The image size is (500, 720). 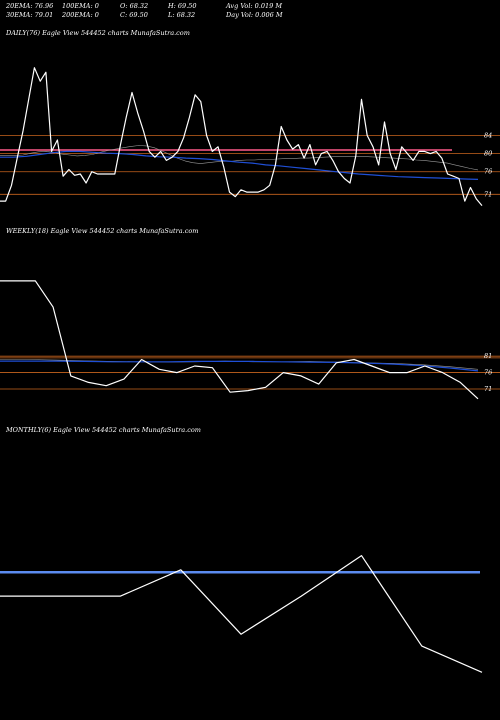 I want to click on daily-grey-ema-line, so click(x=239, y=158).